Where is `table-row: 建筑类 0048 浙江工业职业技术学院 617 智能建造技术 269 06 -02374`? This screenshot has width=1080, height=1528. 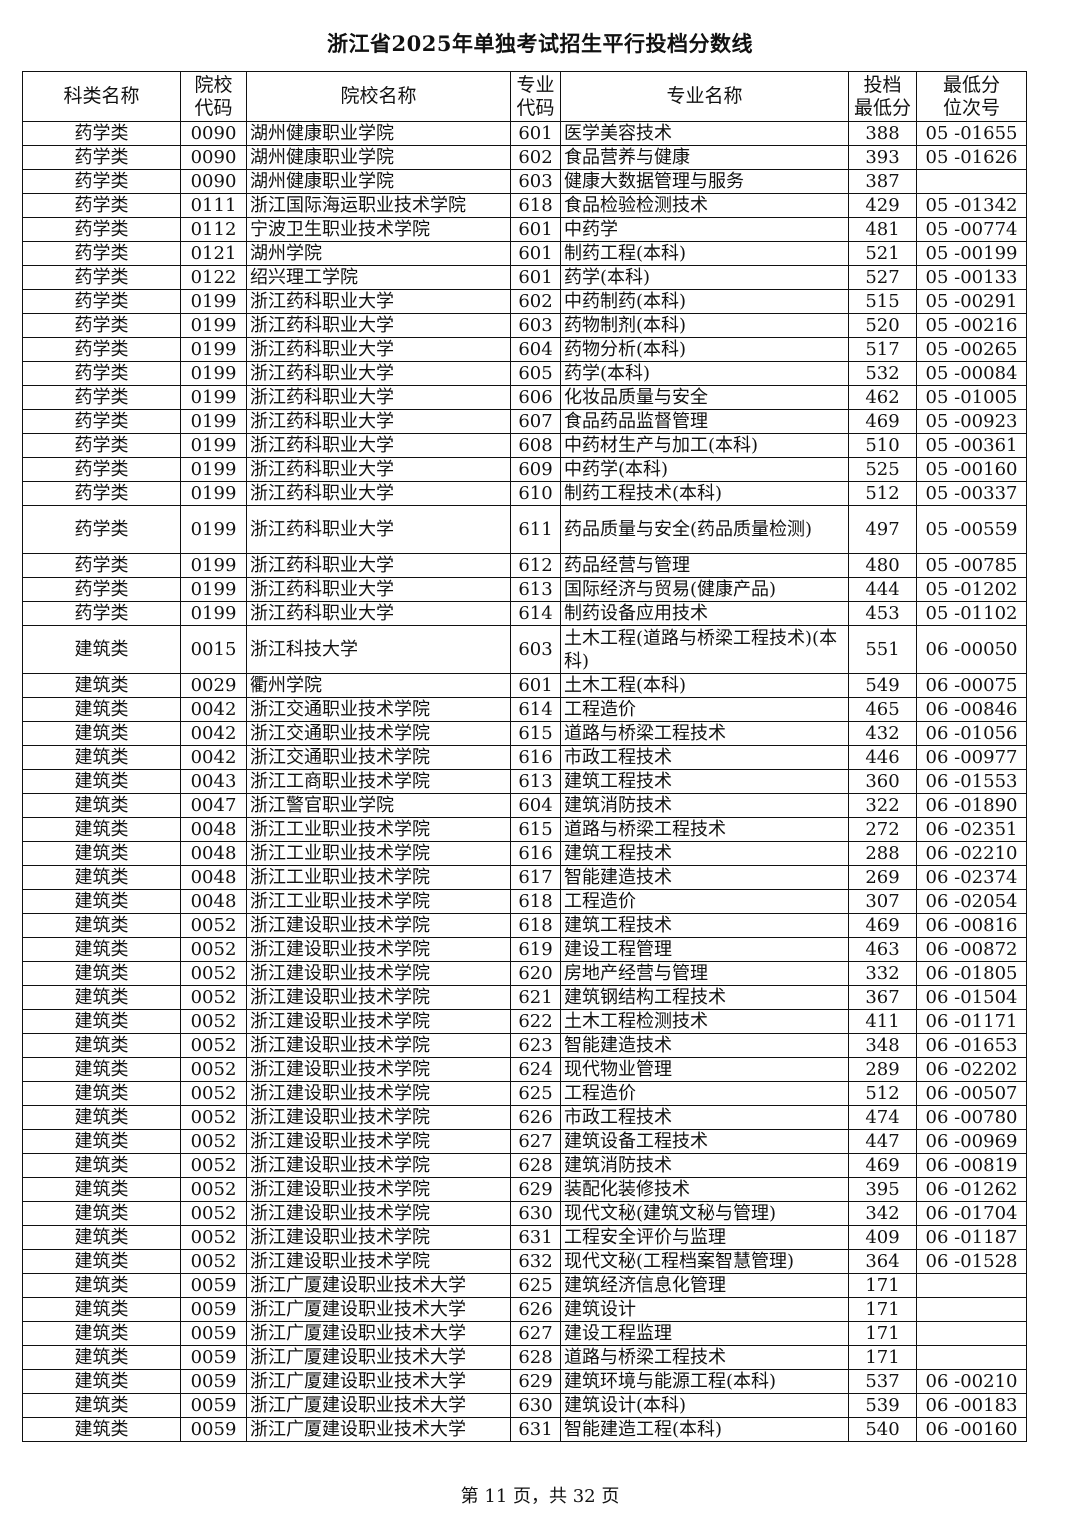
table-row: 建筑类 0048 浙江工业职业技术学院 617 智能建造技术 269 06 -02374 is located at coordinates (524, 877).